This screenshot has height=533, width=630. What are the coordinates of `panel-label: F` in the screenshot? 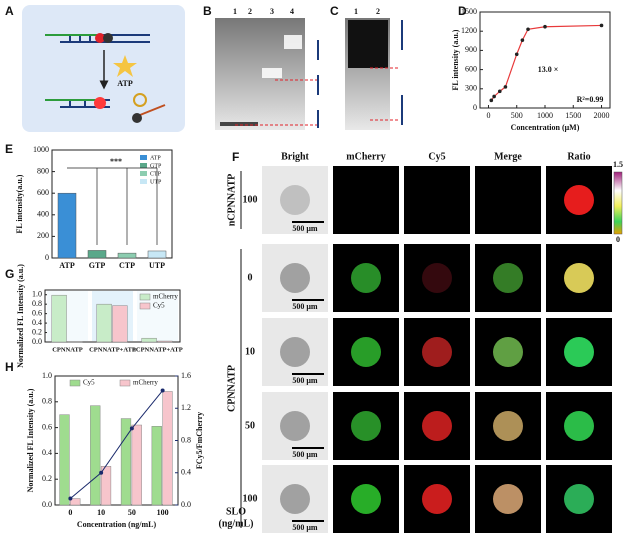 It's located at (235, 157).